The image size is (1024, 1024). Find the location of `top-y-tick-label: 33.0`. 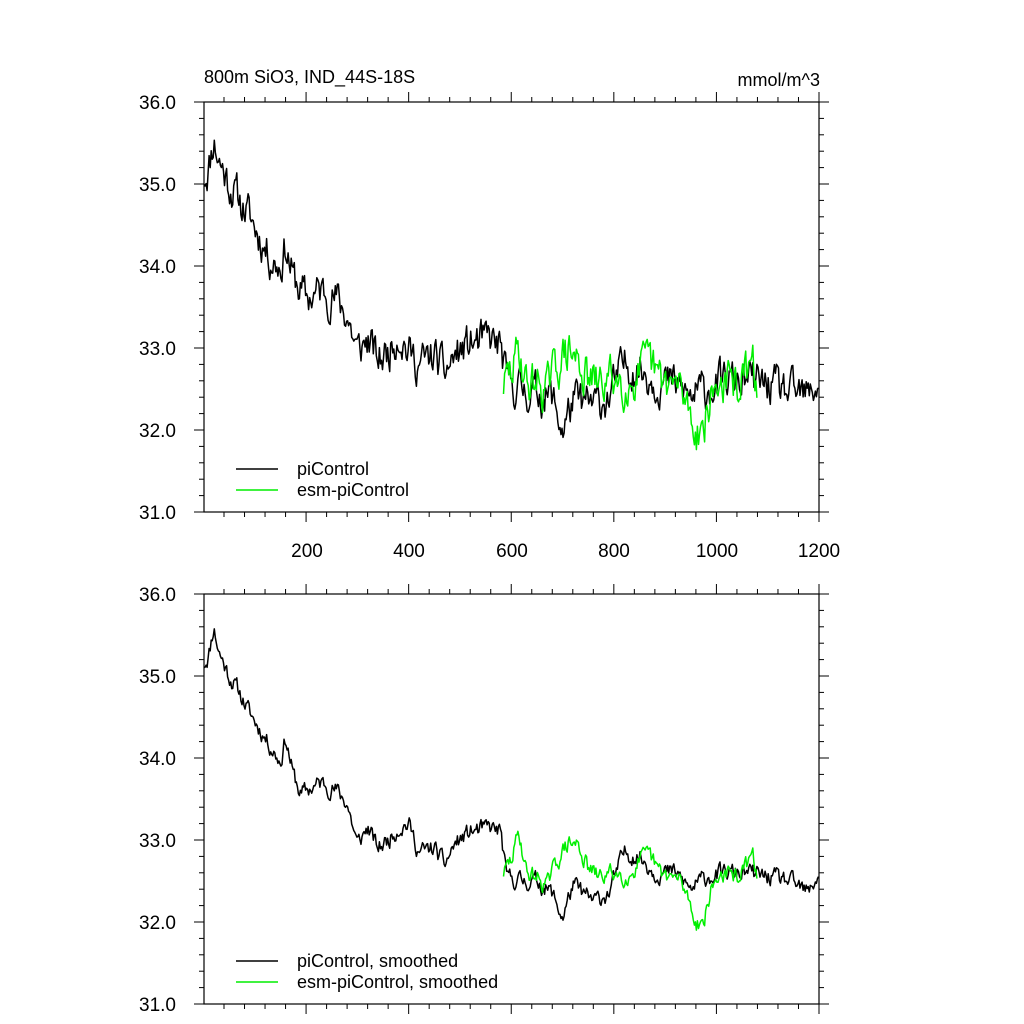

top-y-tick-label: 33.0 is located at coordinates (157, 349).